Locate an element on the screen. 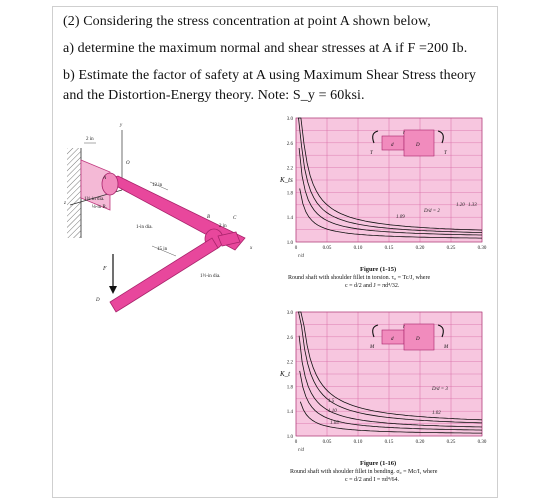 The width and height of the screenshot is (540, 503). chart2-title: Figure (1-16) is located at coordinates (378, 463).